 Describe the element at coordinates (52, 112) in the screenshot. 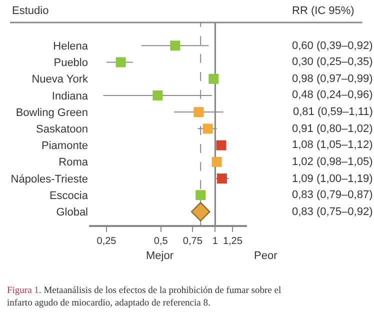

I see `y-tick-label: Bowling Green` at that location.